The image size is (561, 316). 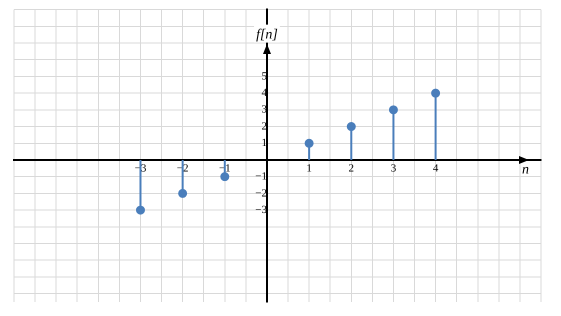 What do you see at coordinates (267, 34) in the screenshot?
I see `y-axis-title: f[n]` at bounding box center [267, 34].